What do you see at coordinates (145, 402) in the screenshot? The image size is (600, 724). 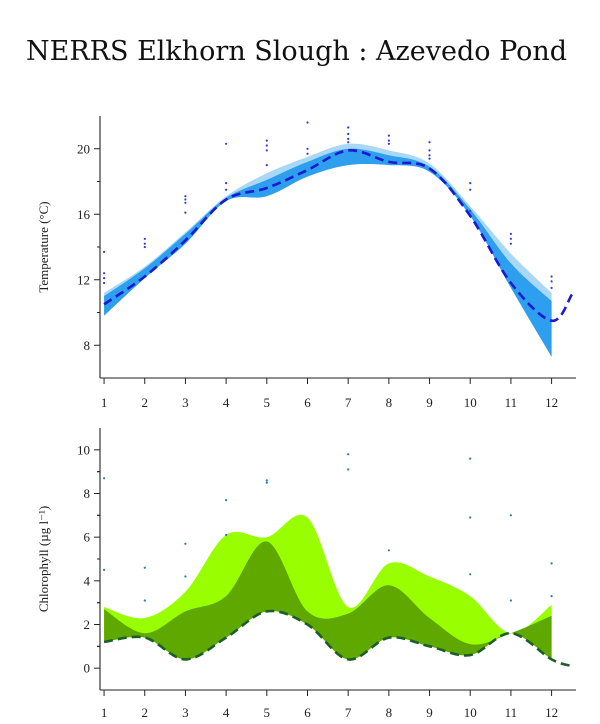 I see `temperature-x-tick-label: 2` at bounding box center [145, 402].